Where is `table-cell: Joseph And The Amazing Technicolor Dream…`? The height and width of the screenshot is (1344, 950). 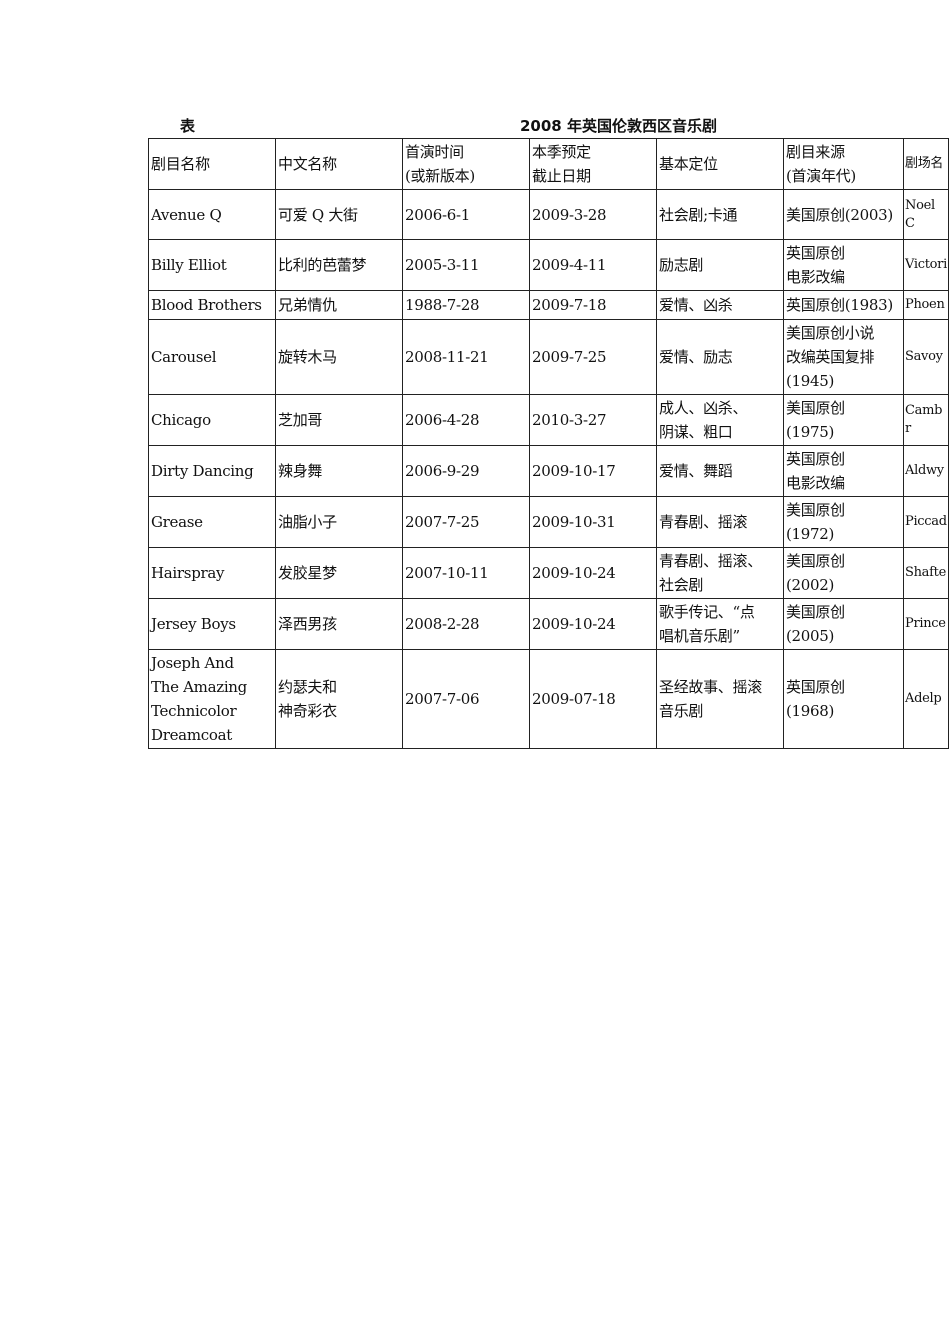 table-cell: Joseph And The Amazing Technicolor Dream… is located at coordinates (212, 699).